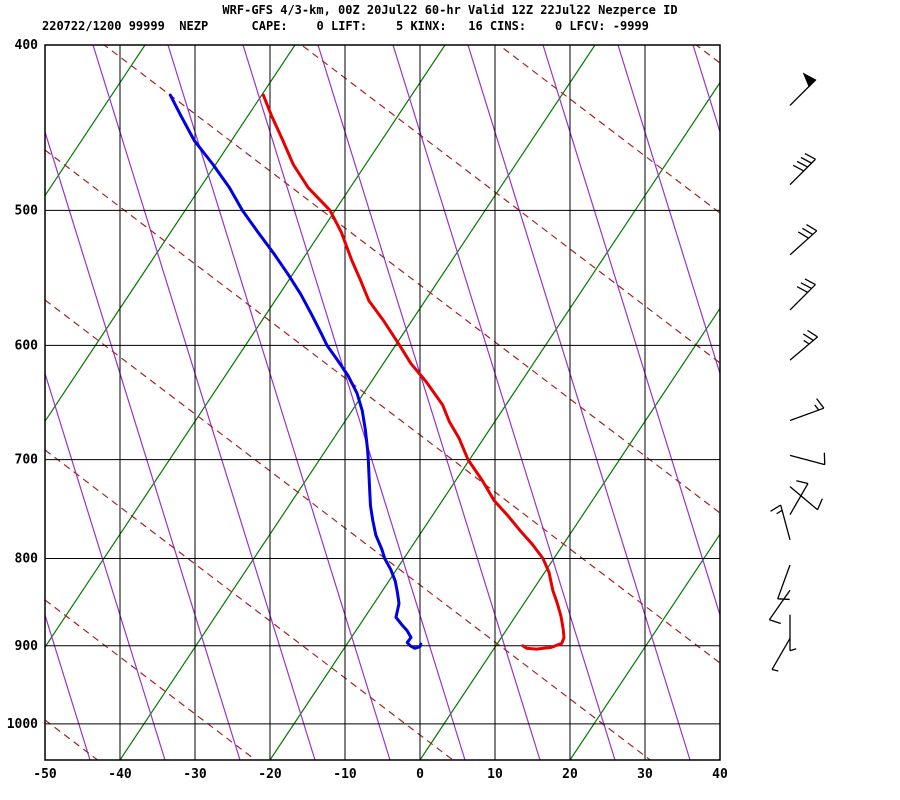  Describe the element at coordinates (195, 774) in the screenshot. I see `temperature-tick-label: -30` at that location.